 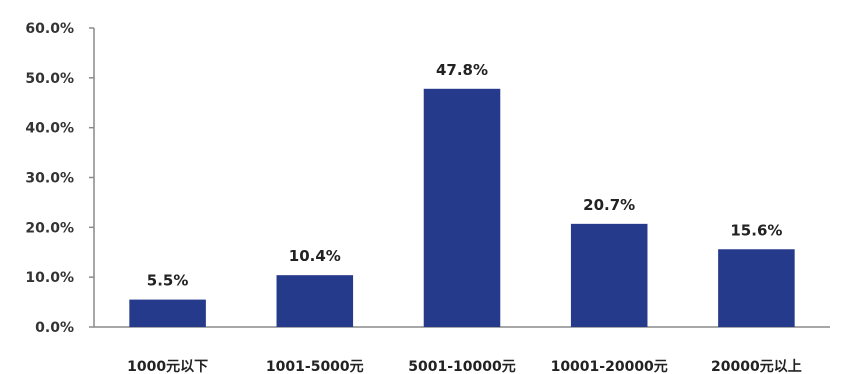 What do you see at coordinates (49, 29) in the screenshot?
I see `y-tick-label: 60.0%` at bounding box center [49, 29].